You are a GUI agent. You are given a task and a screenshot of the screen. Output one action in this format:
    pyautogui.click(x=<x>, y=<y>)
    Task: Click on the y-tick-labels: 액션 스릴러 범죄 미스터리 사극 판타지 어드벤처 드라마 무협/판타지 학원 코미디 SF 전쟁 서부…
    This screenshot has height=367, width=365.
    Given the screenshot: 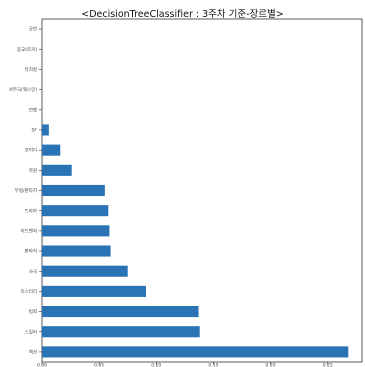 What is the action you would take?
    pyautogui.click(x=25, y=191)
    